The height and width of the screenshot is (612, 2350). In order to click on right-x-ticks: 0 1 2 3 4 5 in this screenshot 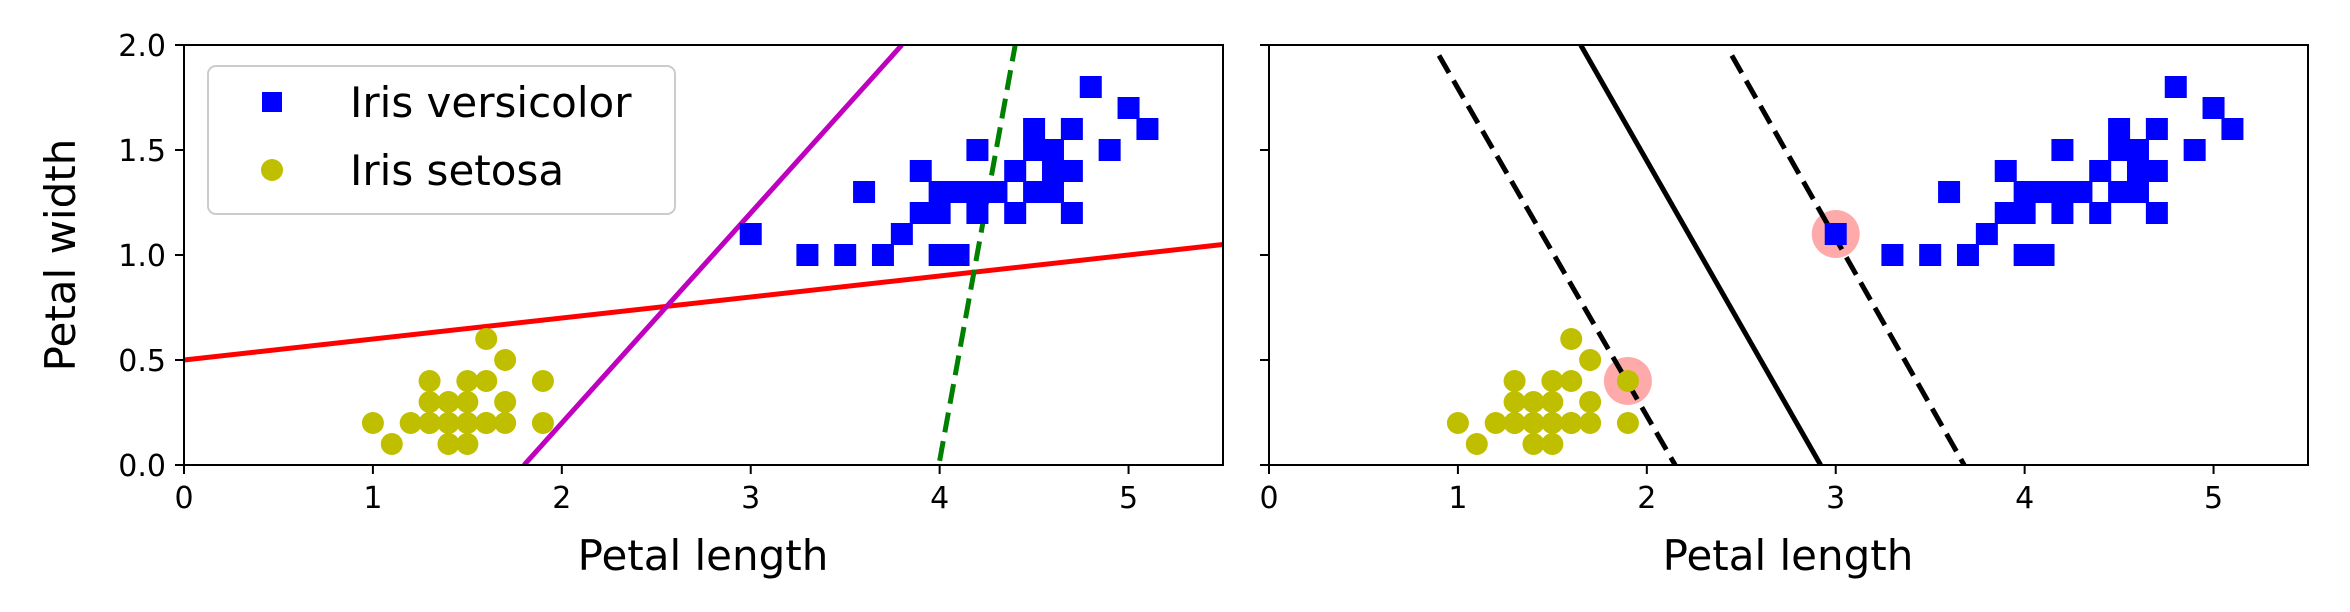, I will do `click(1741, 490)`.